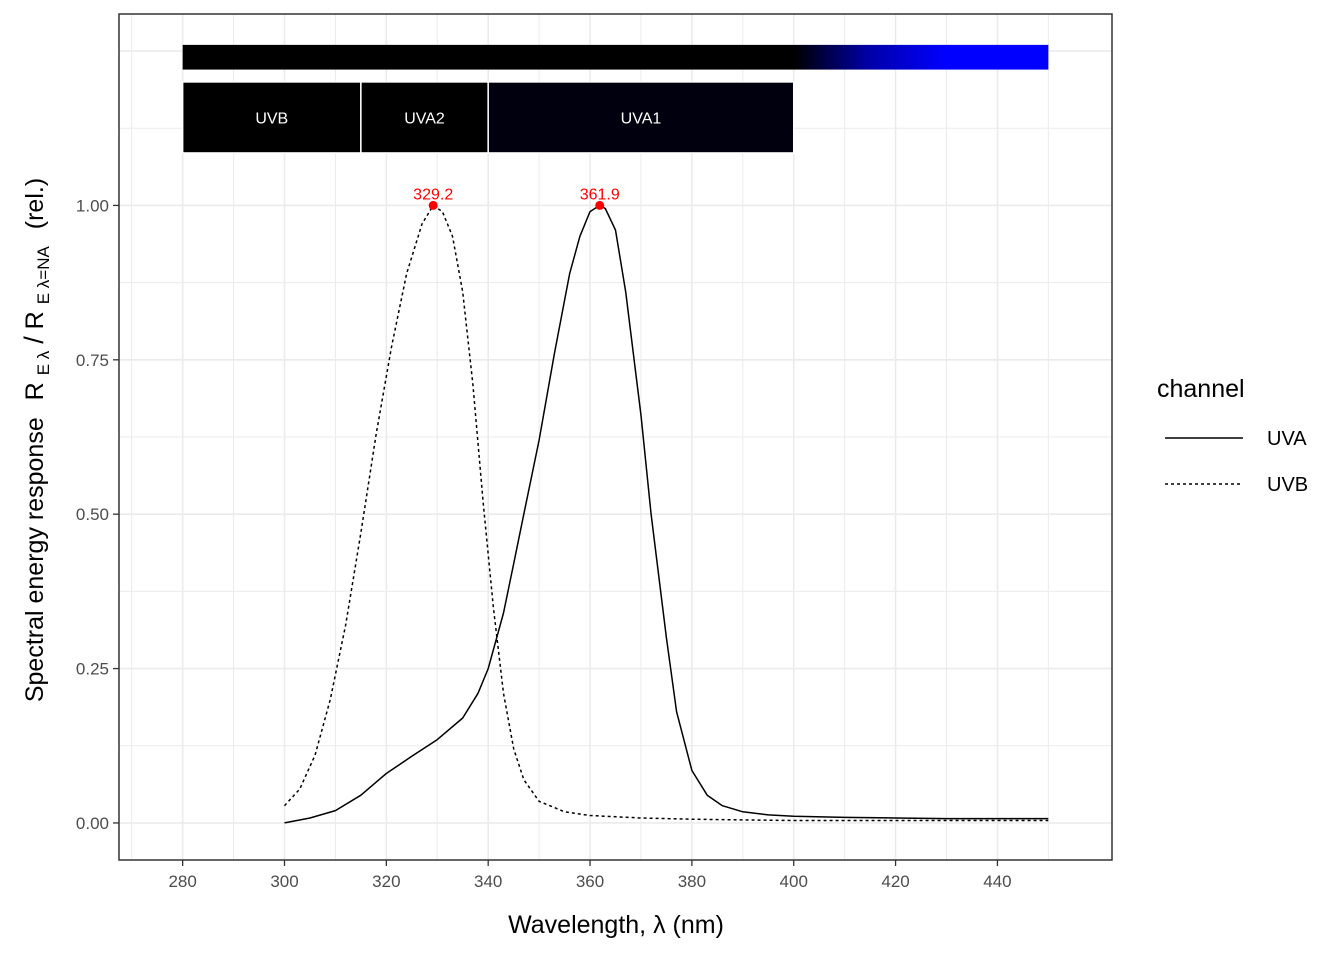 The width and height of the screenshot is (1344, 960). What do you see at coordinates (284, 881) in the screenshot?
I see `x-tick-label: 300` at bounding box center [284, 881].